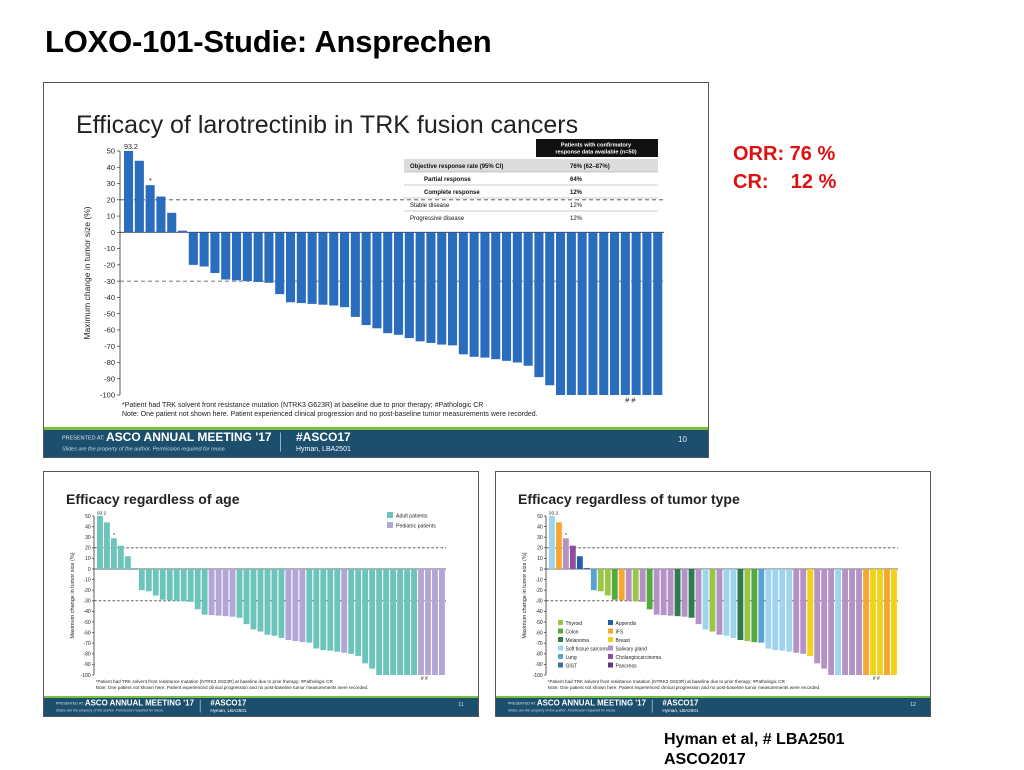 The width and height of the screenshot is (1024, 770). Describe the element at coordinates (447, 180) in the screenshot. I see `table-row-label: Partial response` at that location.